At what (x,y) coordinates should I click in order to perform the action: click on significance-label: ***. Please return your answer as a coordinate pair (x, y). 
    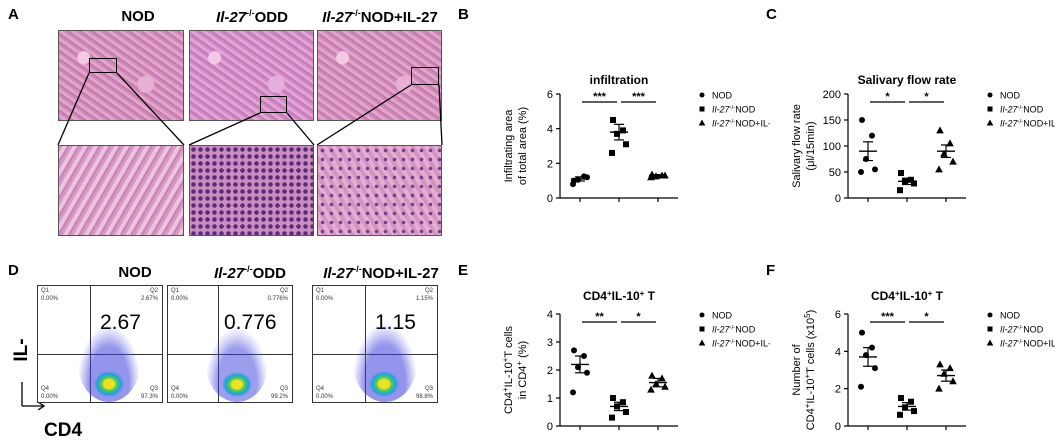
    Looking at the image, I should click on (600, 97).